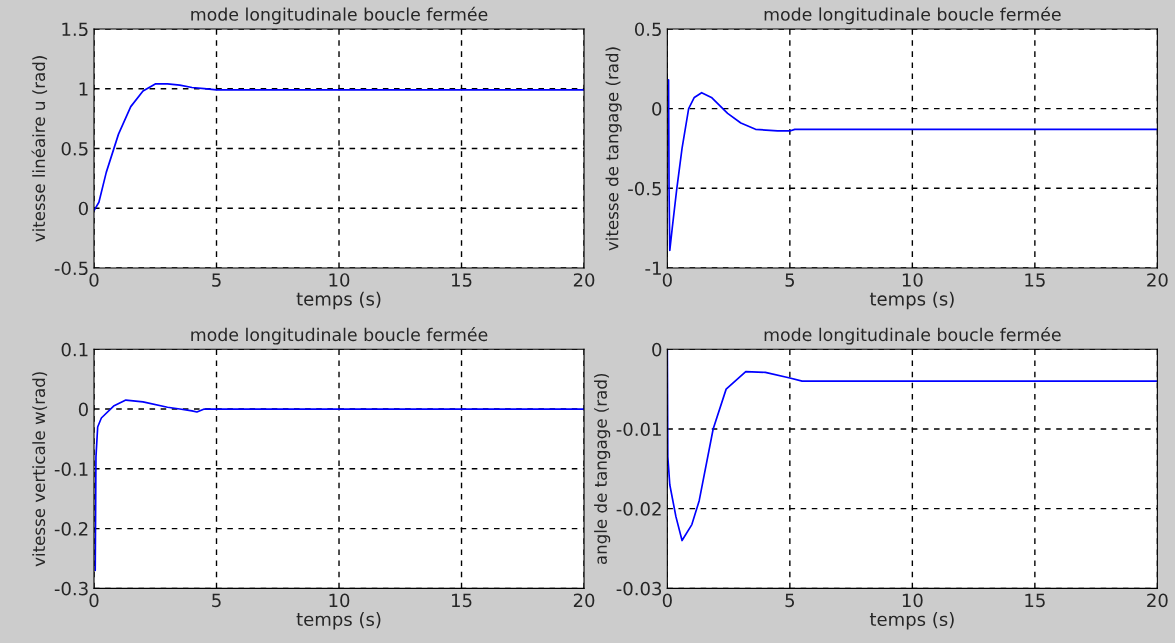 The height and width of the screenshot is (643, 1175). I want to click on y-tick-label: 0.1, so click(74, 349).